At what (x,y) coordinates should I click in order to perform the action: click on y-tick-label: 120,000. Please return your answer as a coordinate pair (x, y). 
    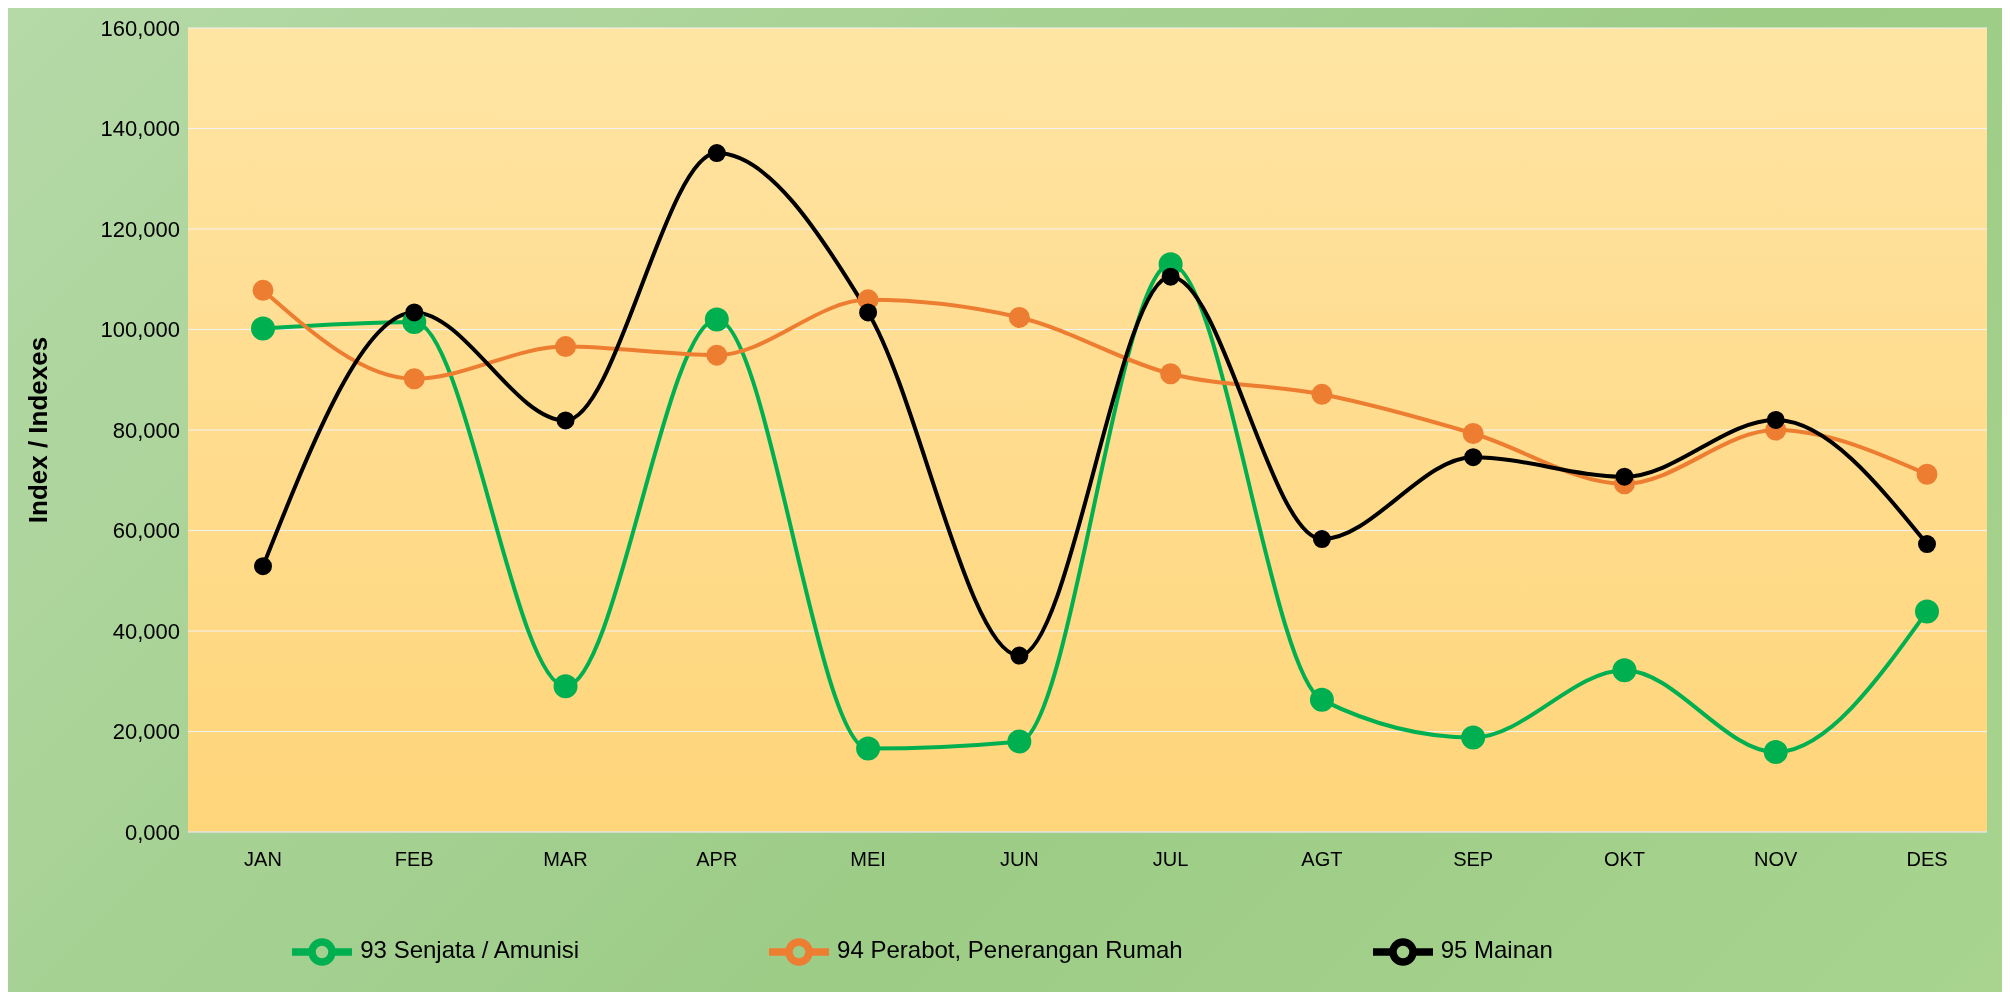
    Looking at the image, I should click on (140, 229).